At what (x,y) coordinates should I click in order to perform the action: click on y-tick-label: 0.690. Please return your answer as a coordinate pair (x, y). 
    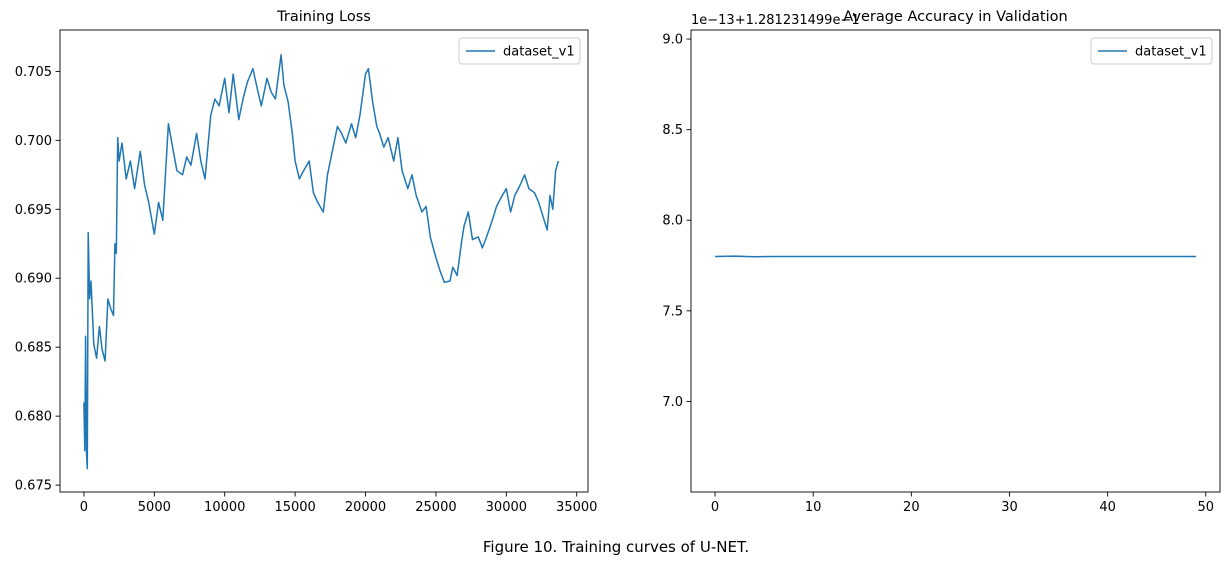
    Looking at the image, I should click on (33, 279).